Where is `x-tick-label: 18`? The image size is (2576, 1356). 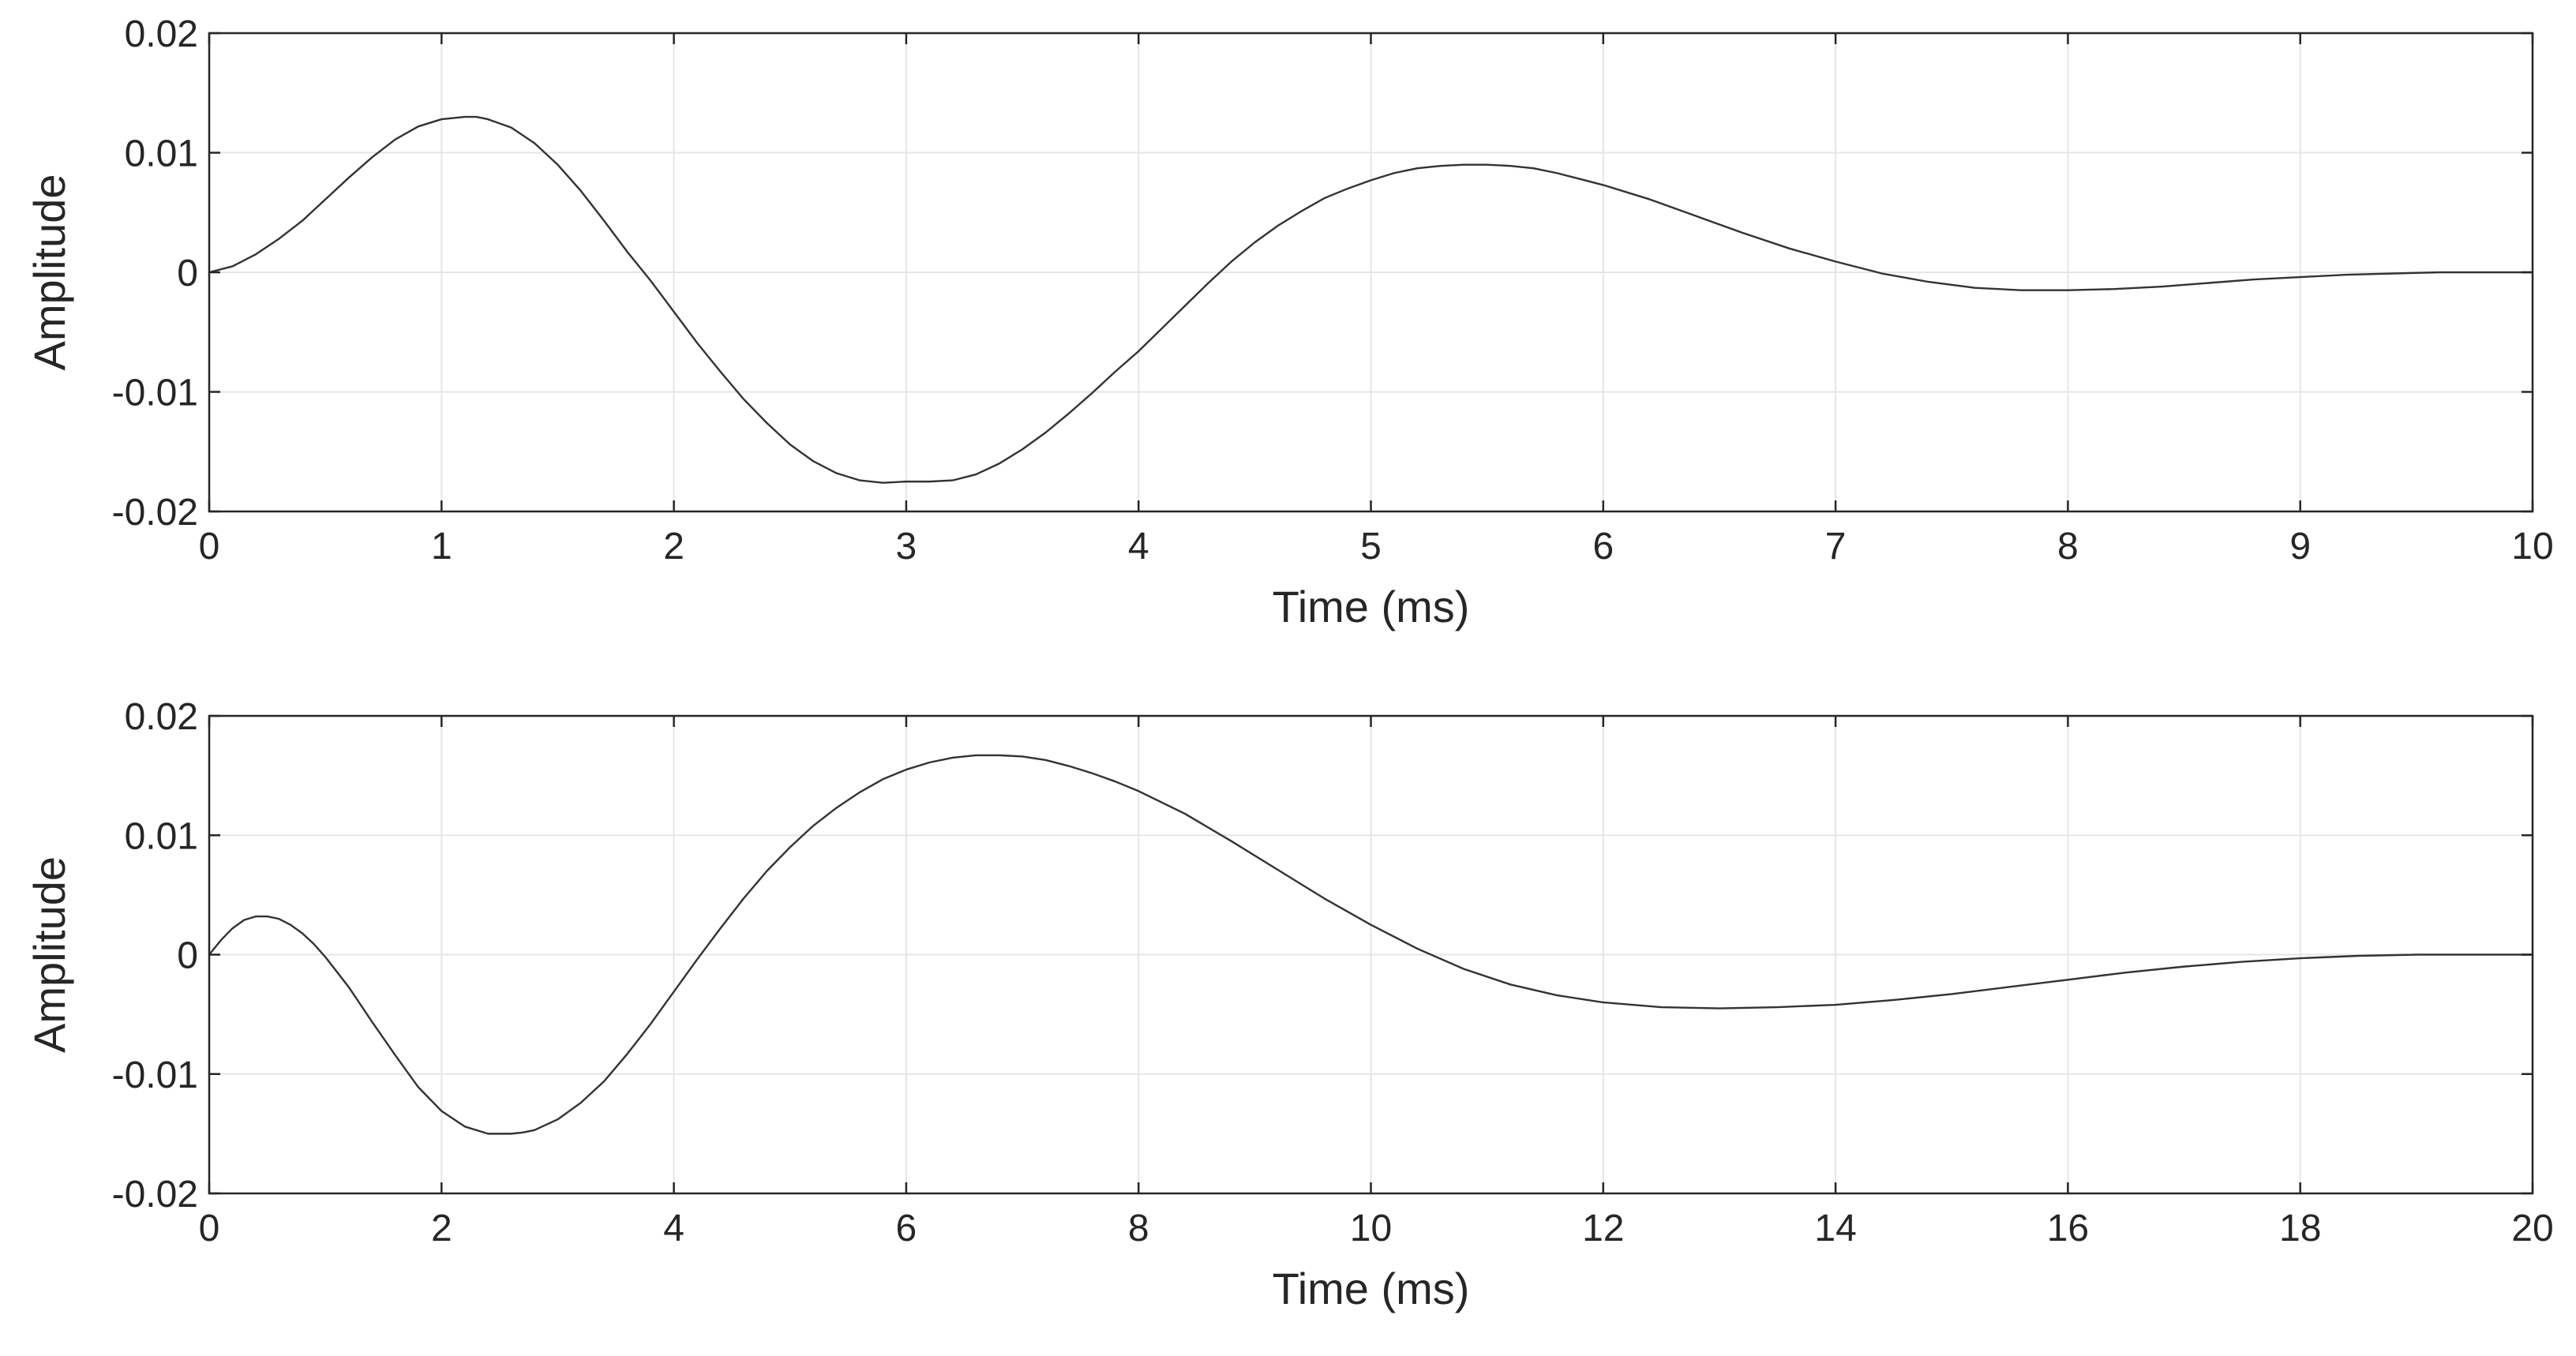 x-tick-label: 18 is located at coordinates (2300, 1228).